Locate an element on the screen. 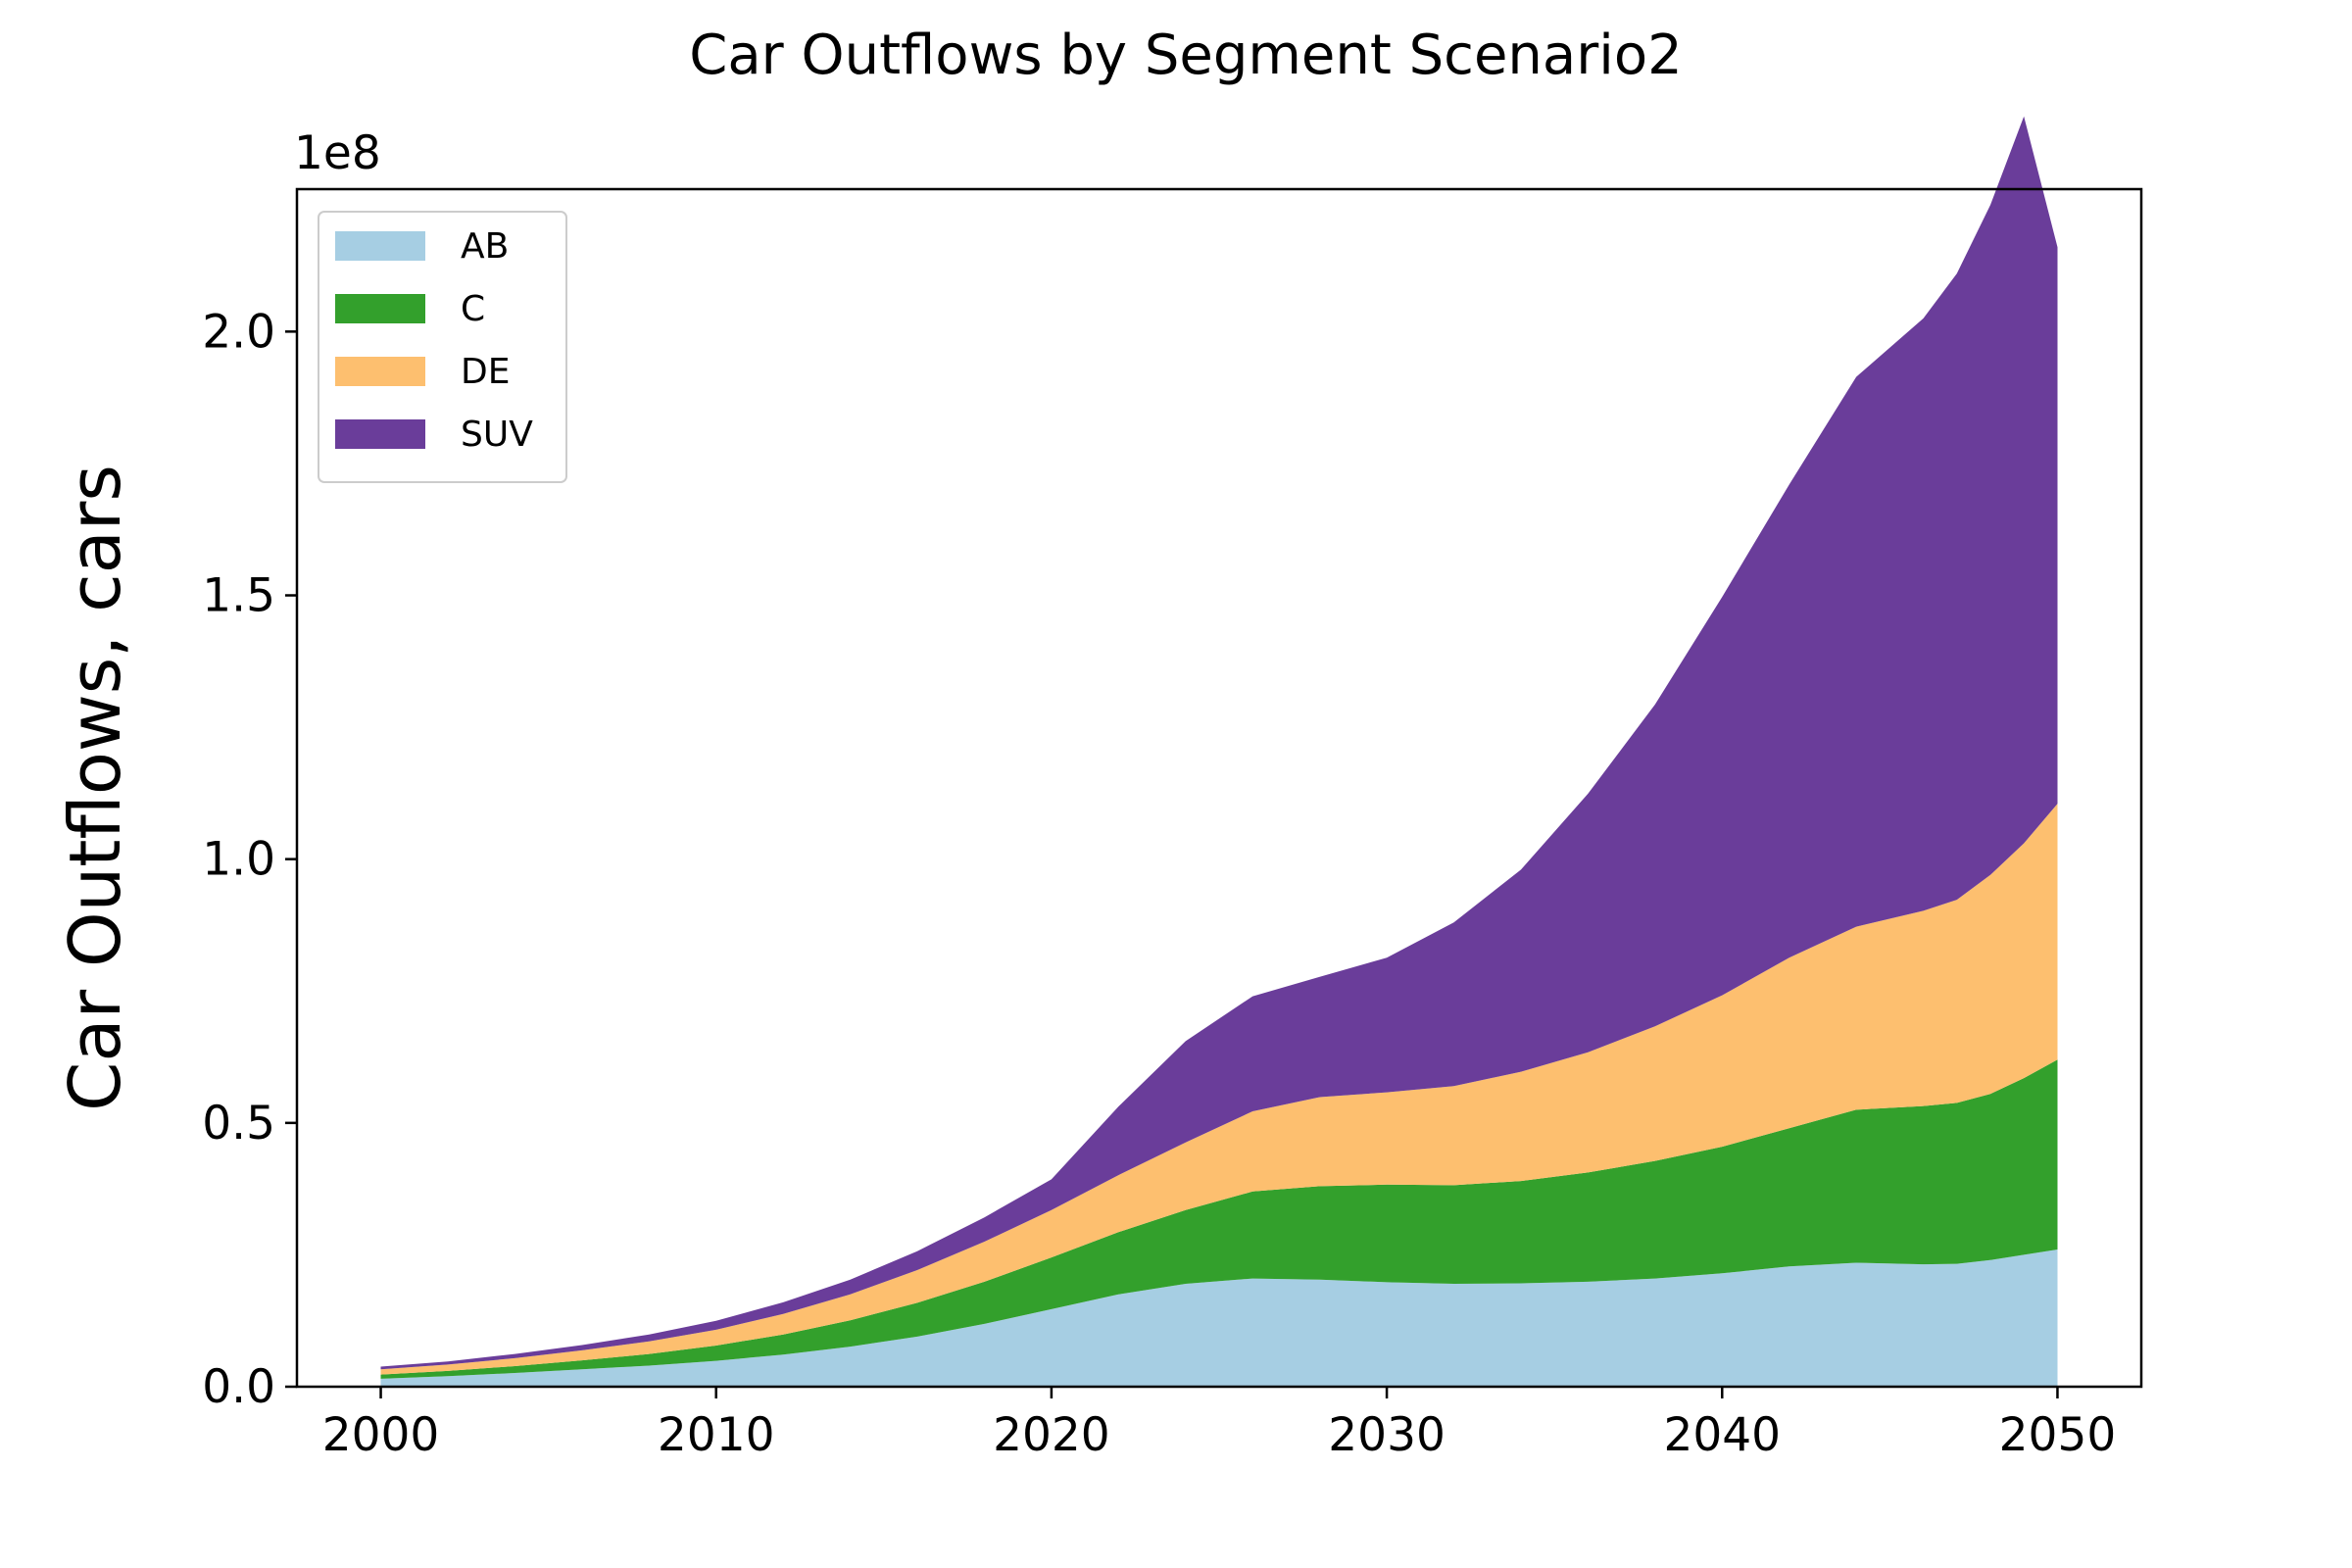 This screenshot has height=1568, width=2352. legend-swatch-c is located at coordinates (380, 308).